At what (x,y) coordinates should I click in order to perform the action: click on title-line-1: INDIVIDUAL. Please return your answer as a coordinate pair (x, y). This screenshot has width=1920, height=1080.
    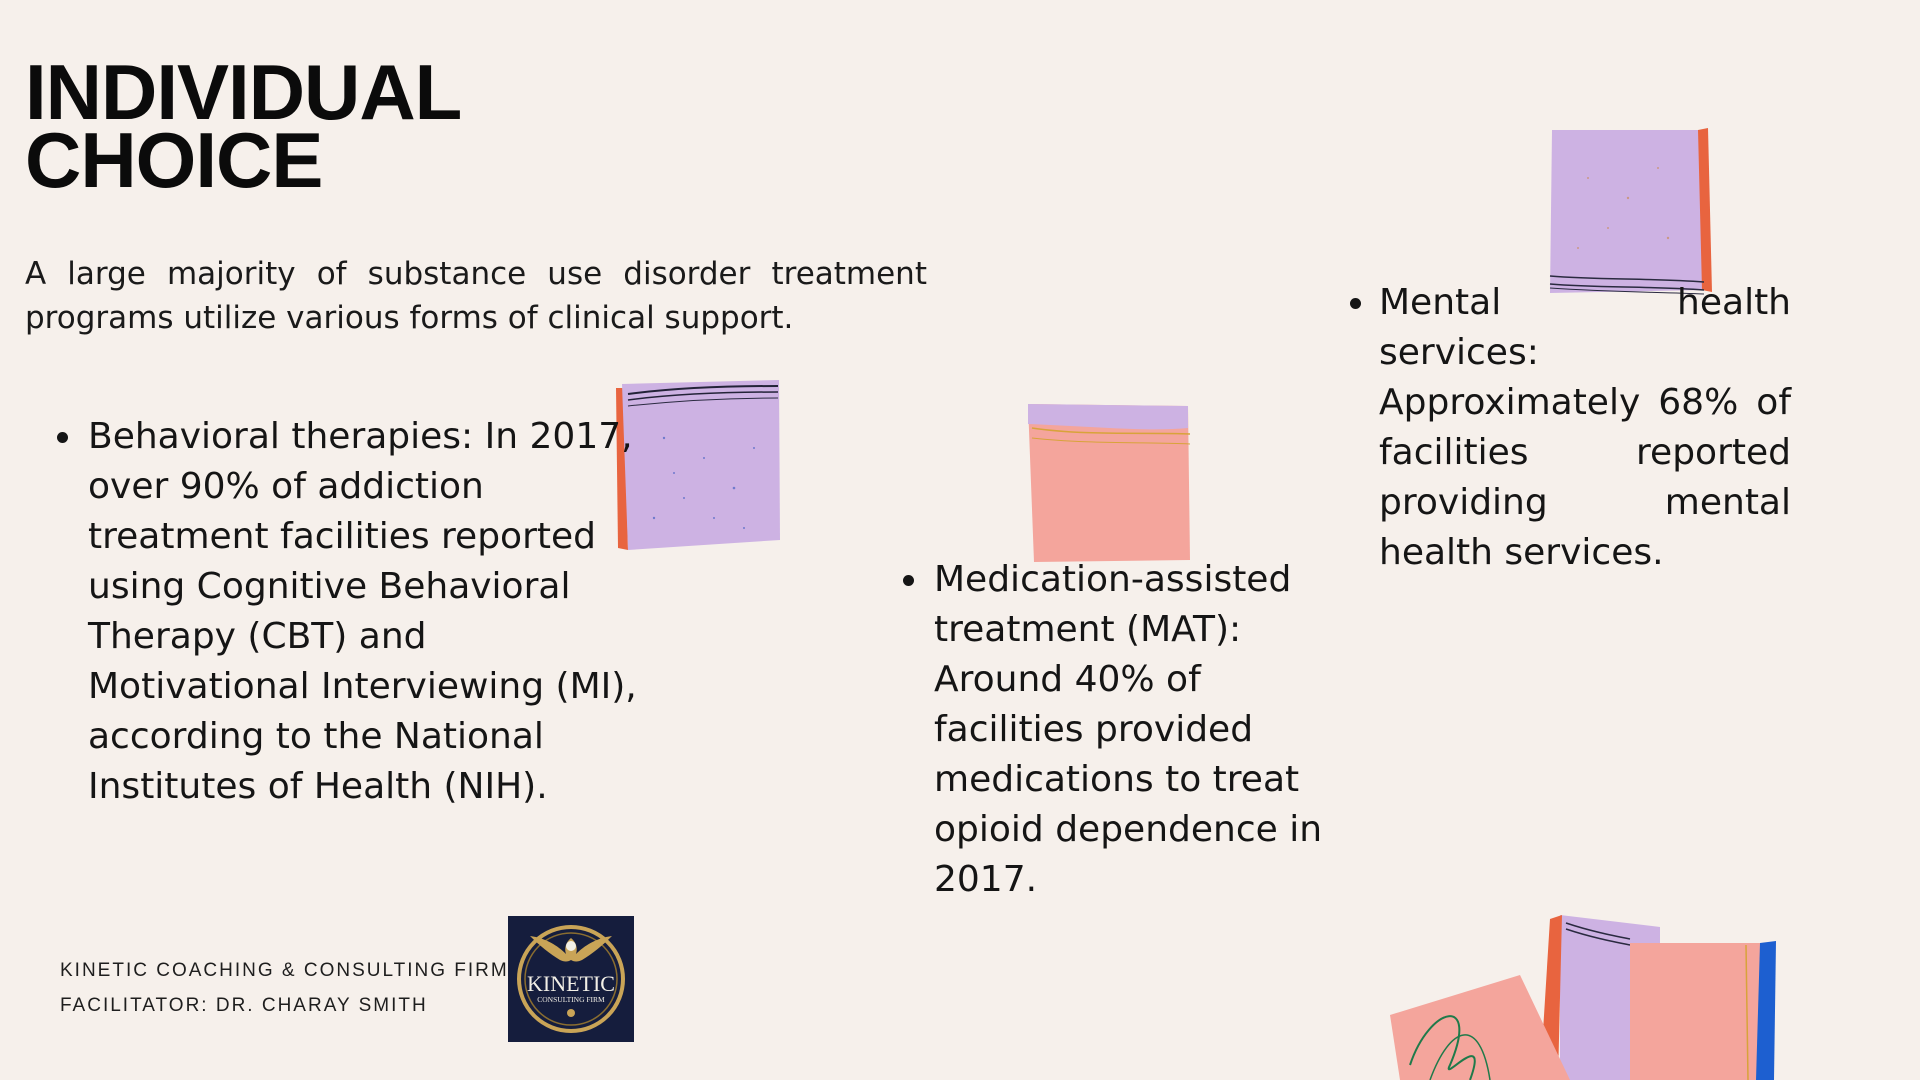
    Looking at the image, I should click on (243, 92).